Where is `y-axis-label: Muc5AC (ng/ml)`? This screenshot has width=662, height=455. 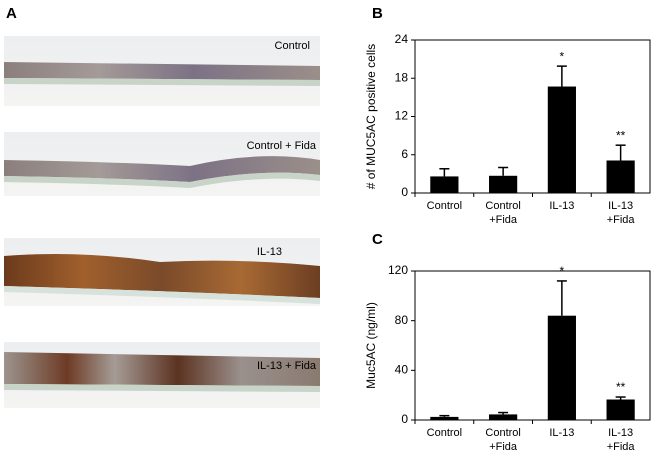 y-axis-label: Muc5AC (ng/ml) is located at coordinates (371, 345).